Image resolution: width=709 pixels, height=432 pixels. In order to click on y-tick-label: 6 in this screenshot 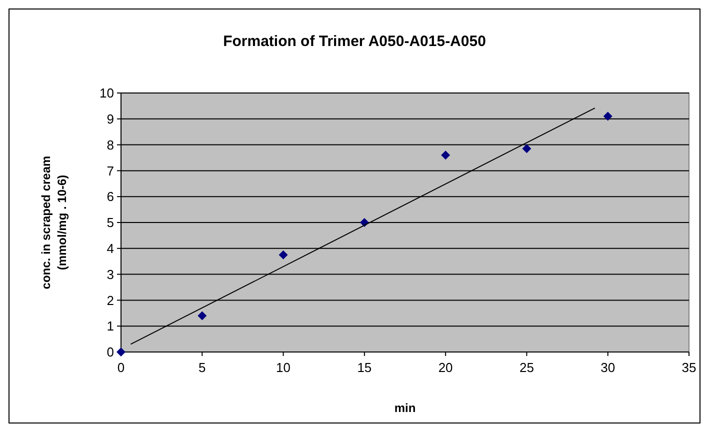, I will do `click(110, 196)`.